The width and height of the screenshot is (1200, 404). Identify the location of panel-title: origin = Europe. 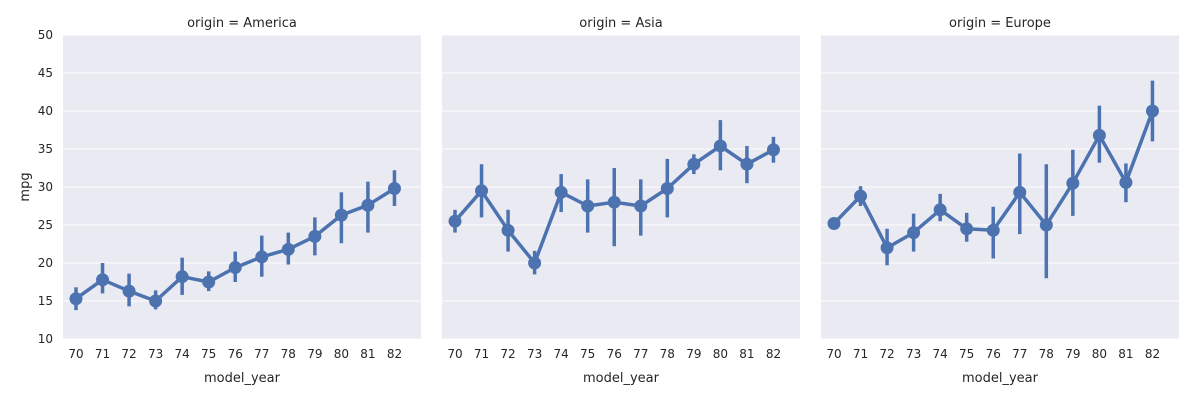
(1000, 23).